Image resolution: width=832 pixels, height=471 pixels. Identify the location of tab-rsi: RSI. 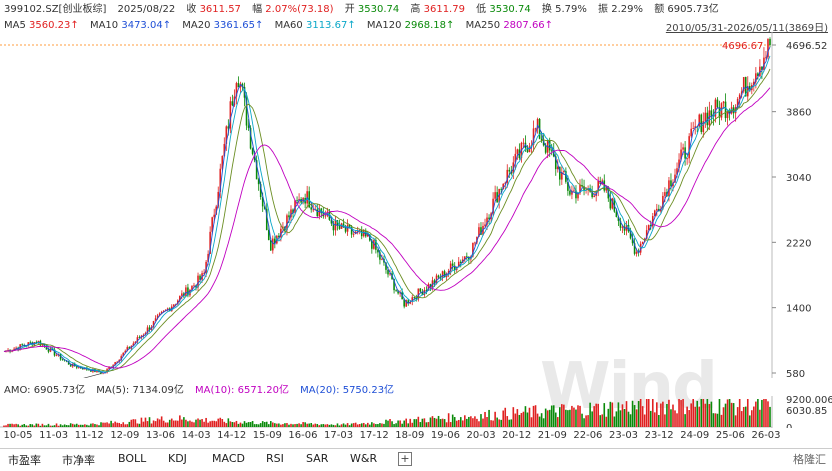
(275, 458).